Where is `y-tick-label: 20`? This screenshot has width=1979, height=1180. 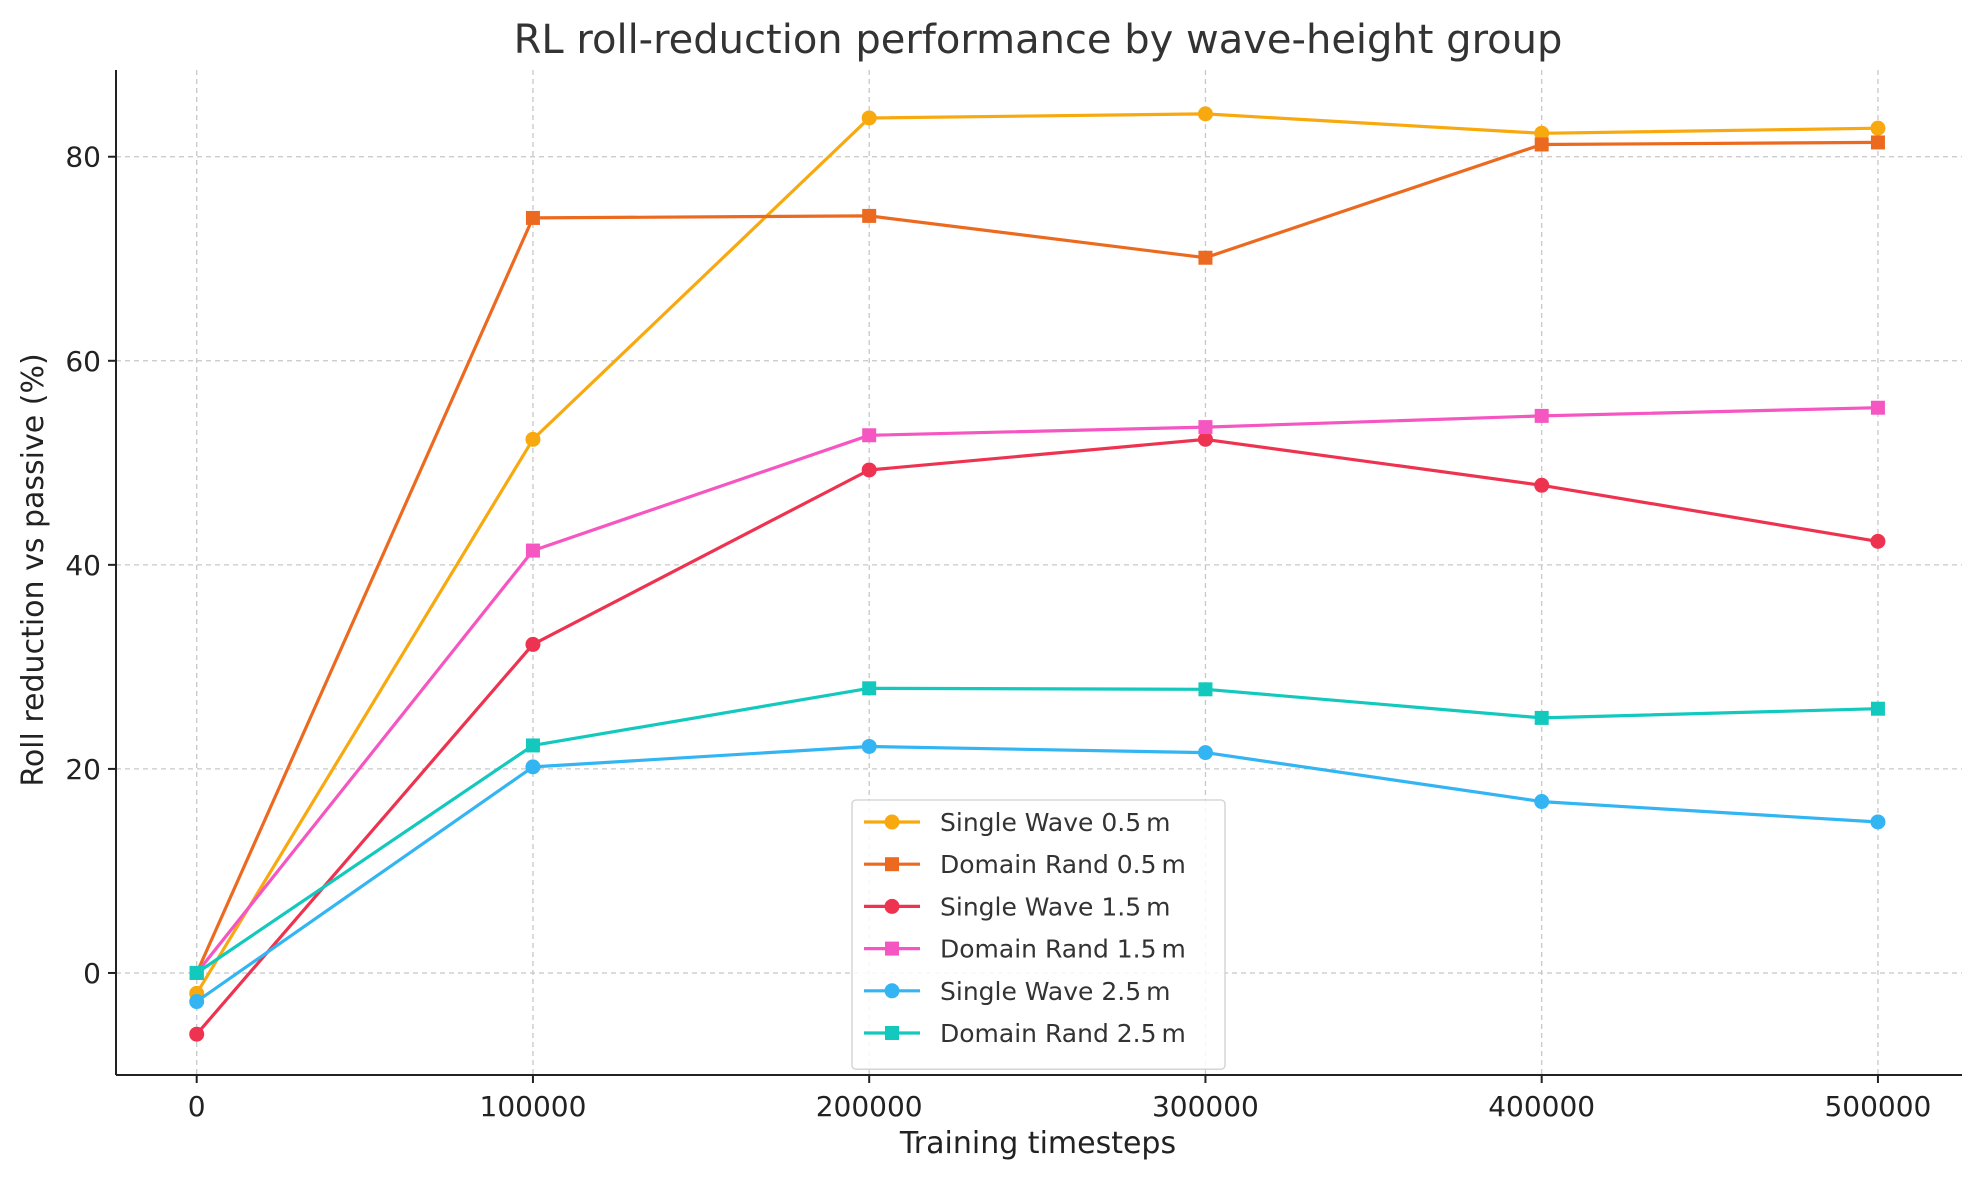 y-tick-label: 20 is located at coordinates (83, 769).